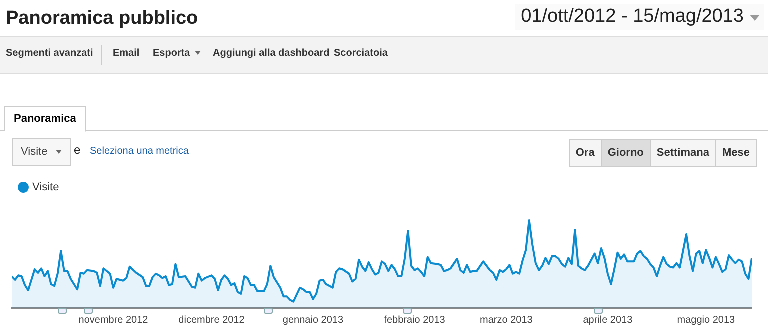 This screenshot has height=332, width=768. Describe the element at coordinates (126, 53) in the screenshot. I see `text: Email` at that location.